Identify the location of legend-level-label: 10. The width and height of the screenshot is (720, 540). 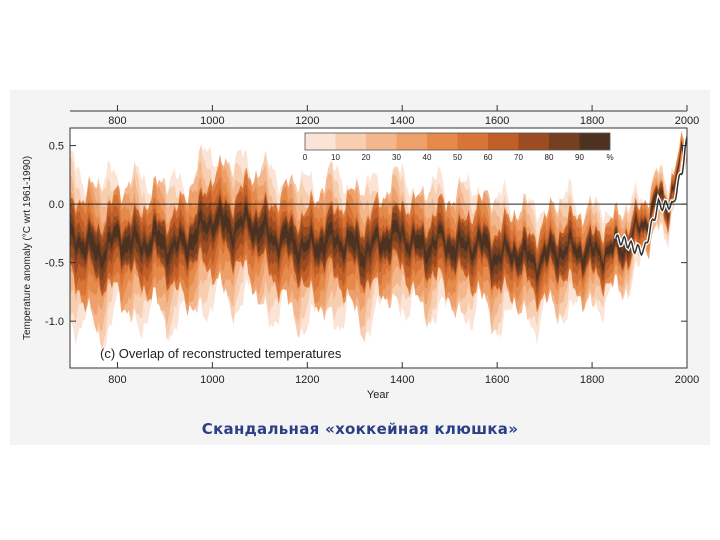
(335, 157).